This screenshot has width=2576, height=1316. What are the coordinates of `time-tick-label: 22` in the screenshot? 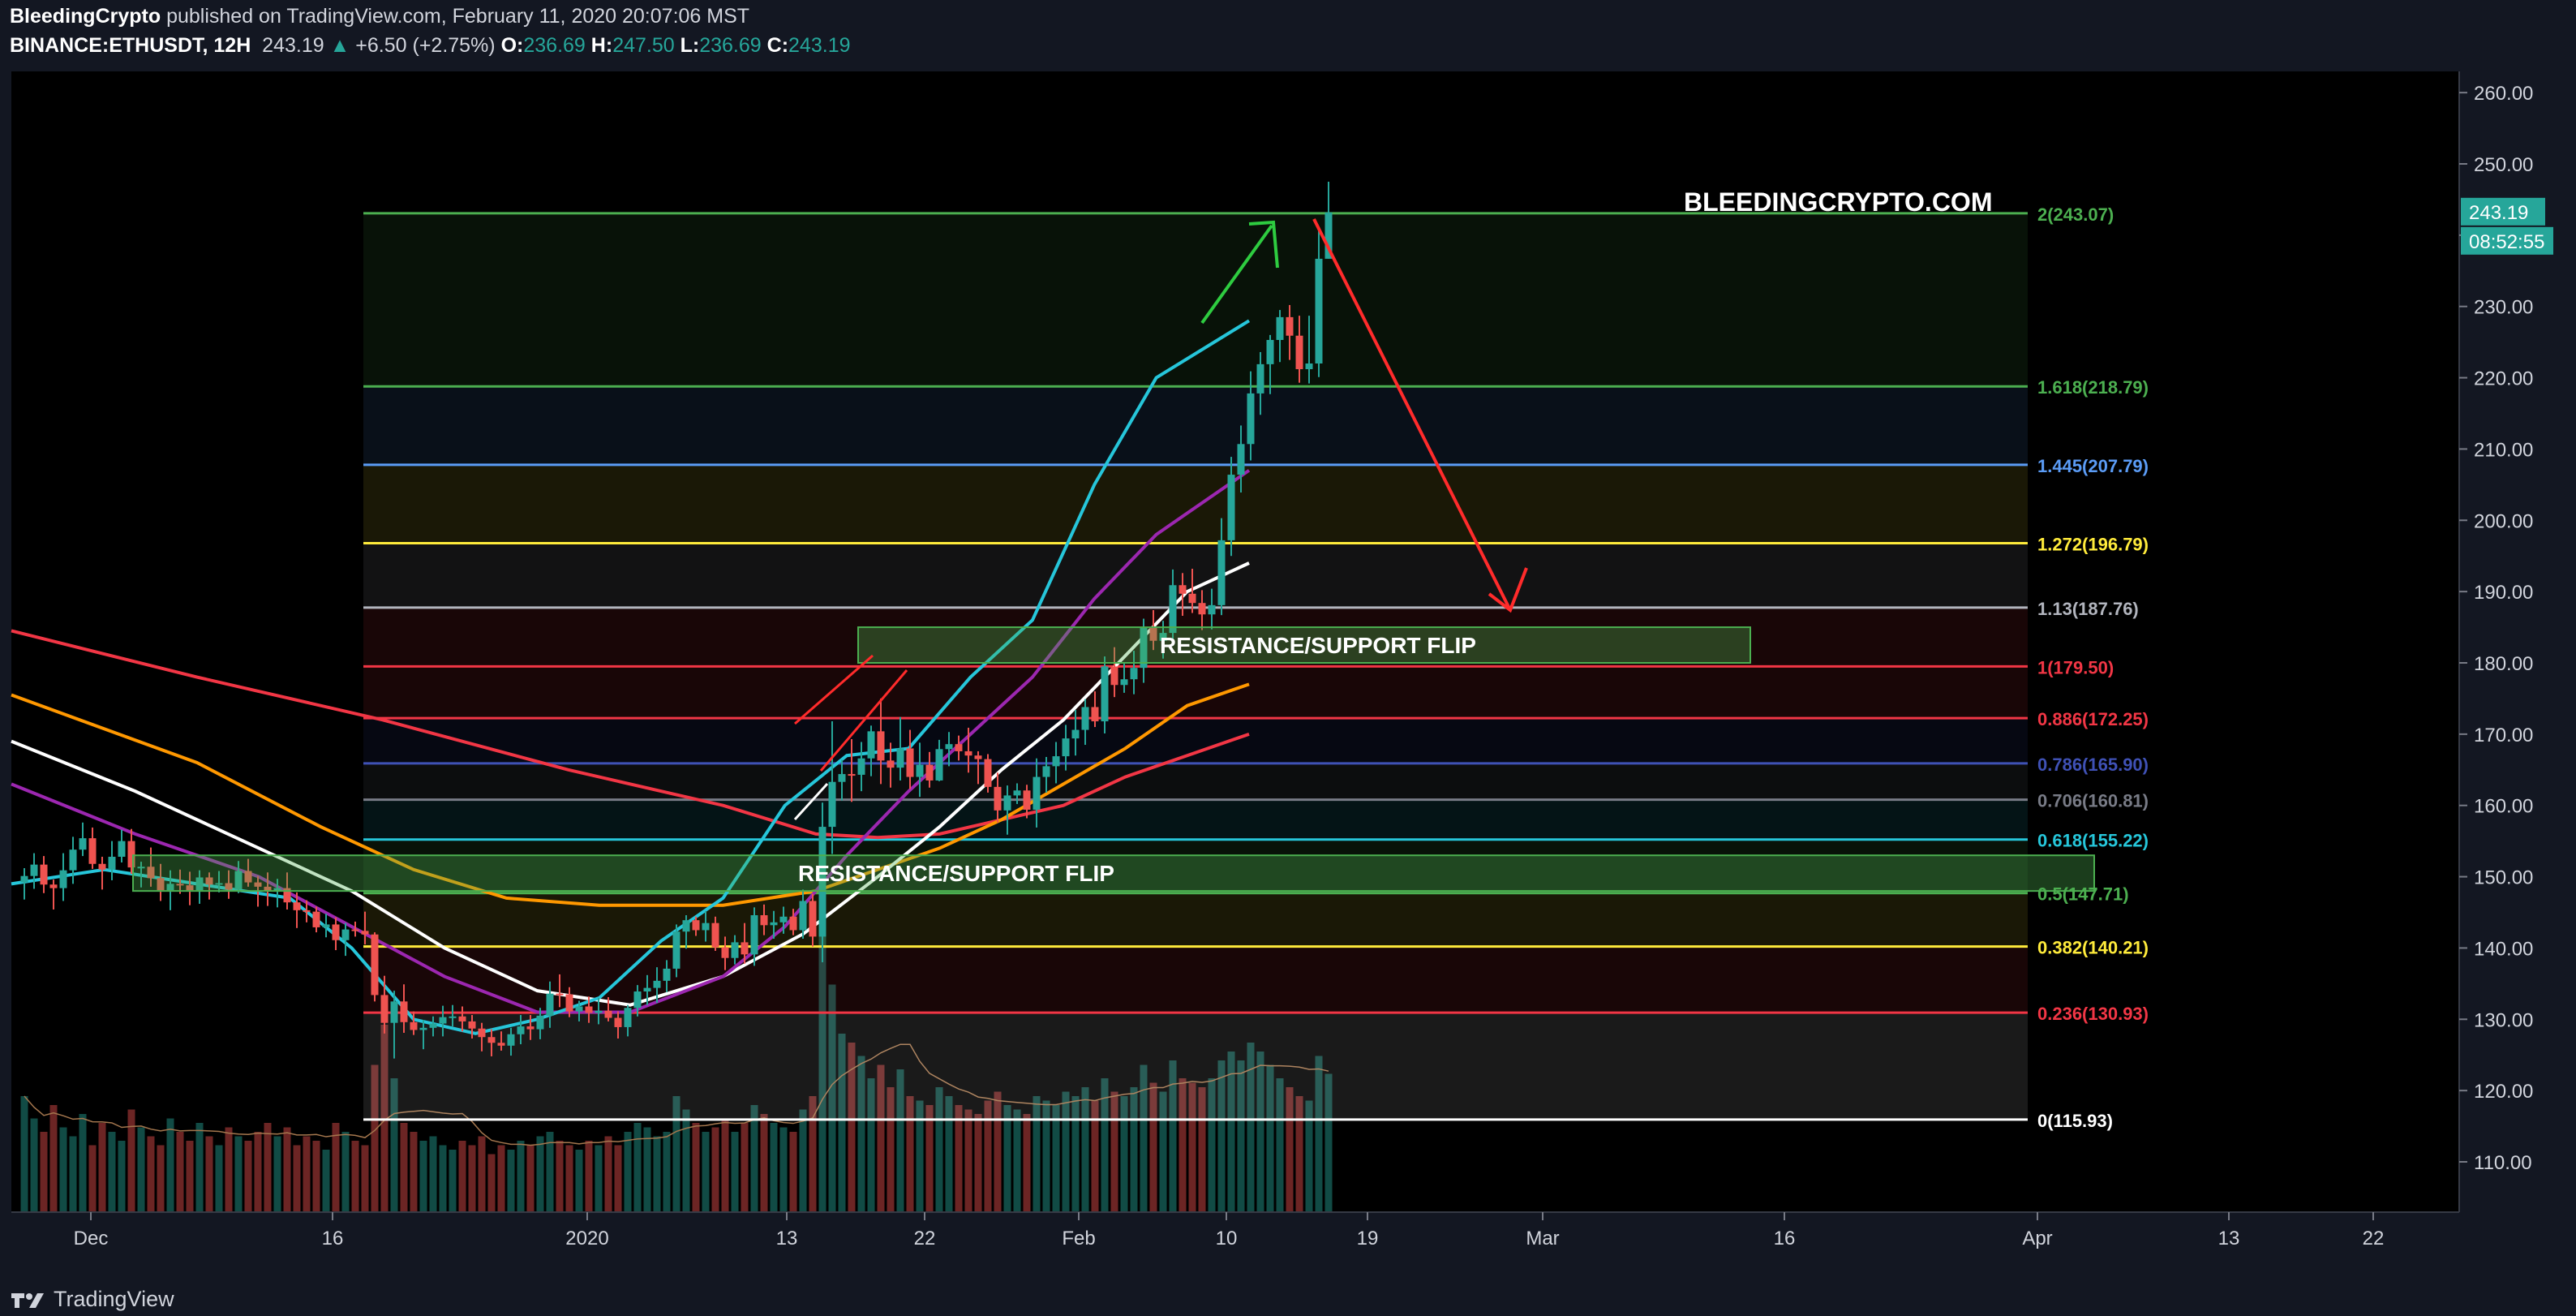 It's located at (2374, 1238).